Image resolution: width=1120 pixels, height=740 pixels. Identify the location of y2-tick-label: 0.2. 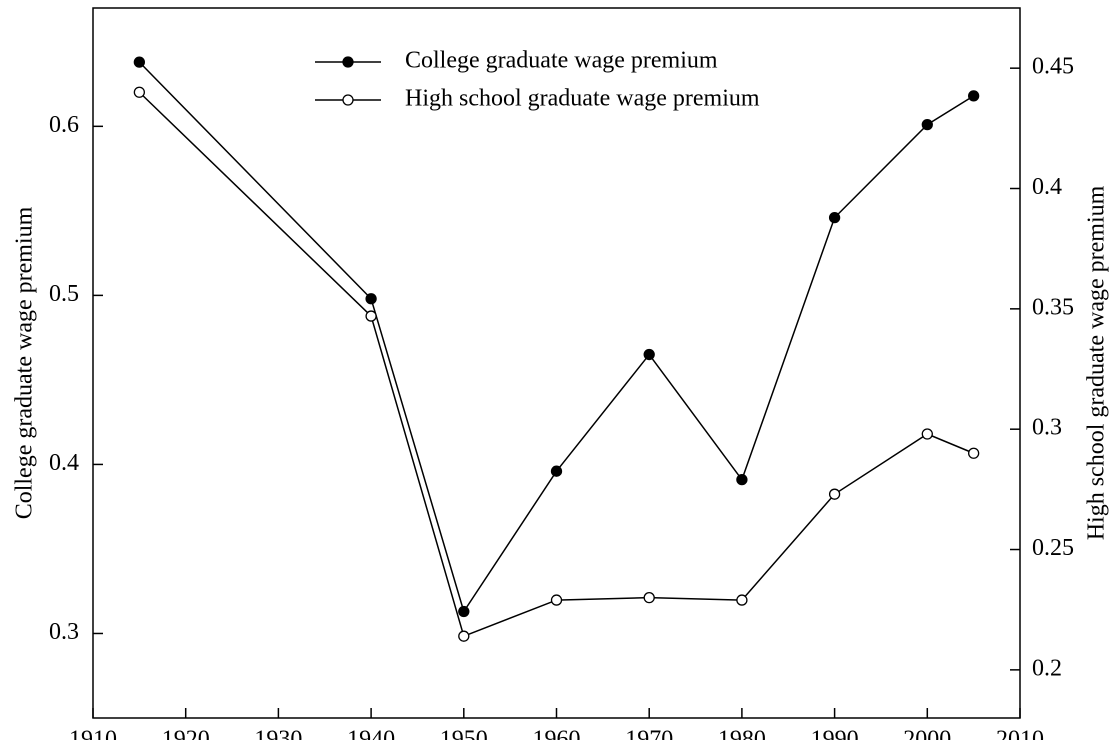
(1047, 668).